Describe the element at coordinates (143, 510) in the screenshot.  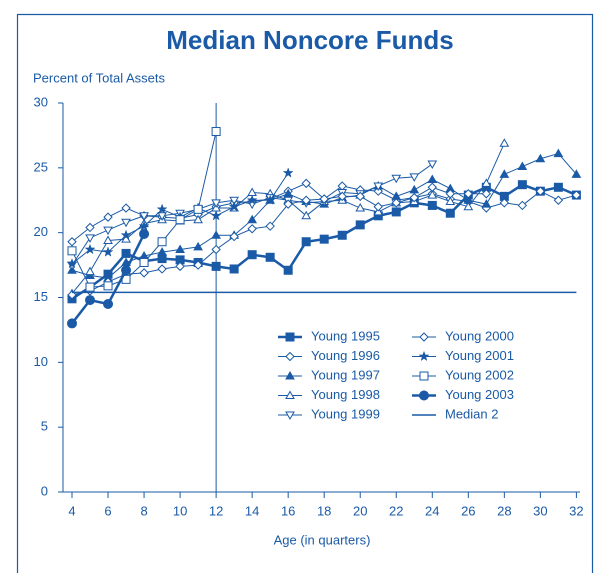
I see `x-tick-label: 8` at that location.